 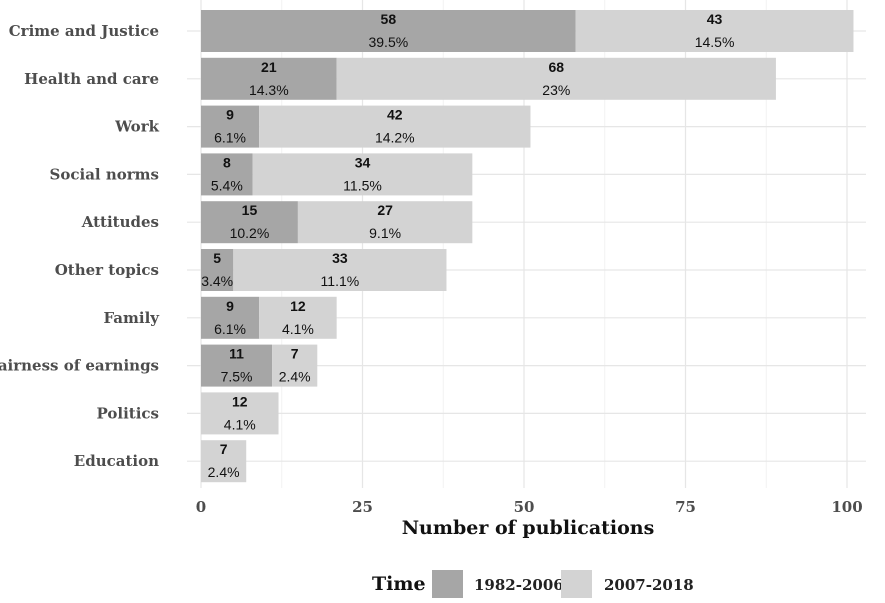 I want to click on category-label: Social norms, so click(x=104, y=174).